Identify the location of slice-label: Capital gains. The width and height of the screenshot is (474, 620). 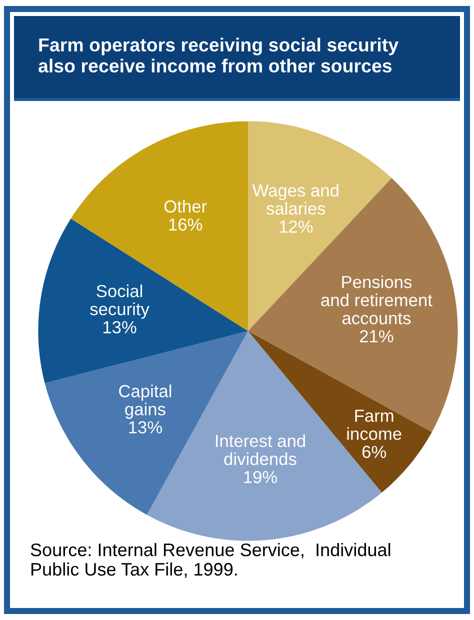
(145, 401).